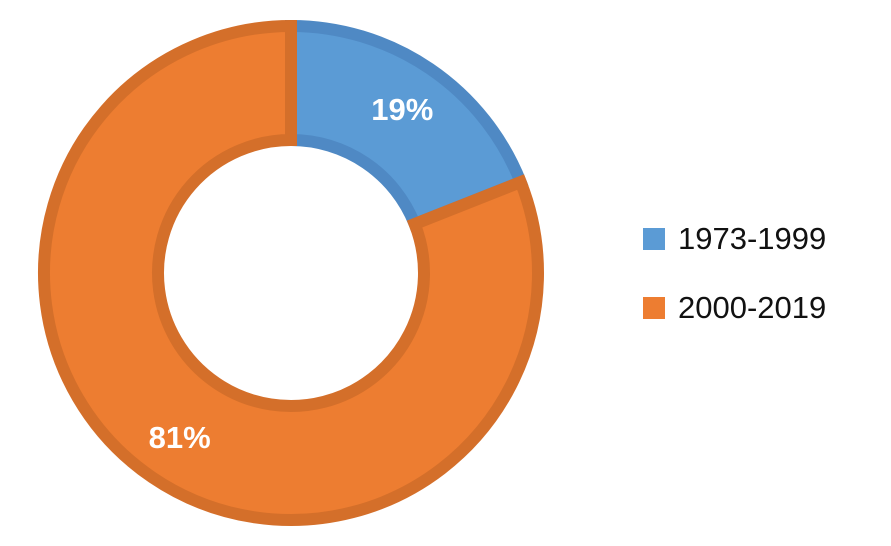 This screenshot has width=891, height=546. I want to click on data-label: 81%, so click(180, 437).